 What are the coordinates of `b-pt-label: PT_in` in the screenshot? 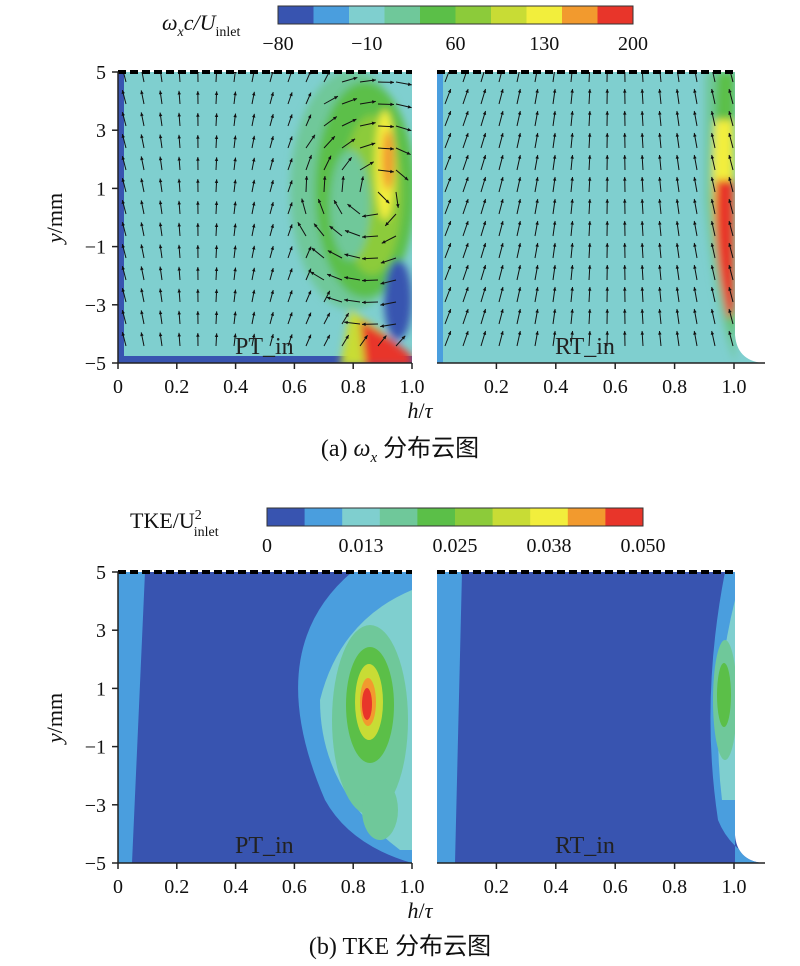 It's located at (264, 846).